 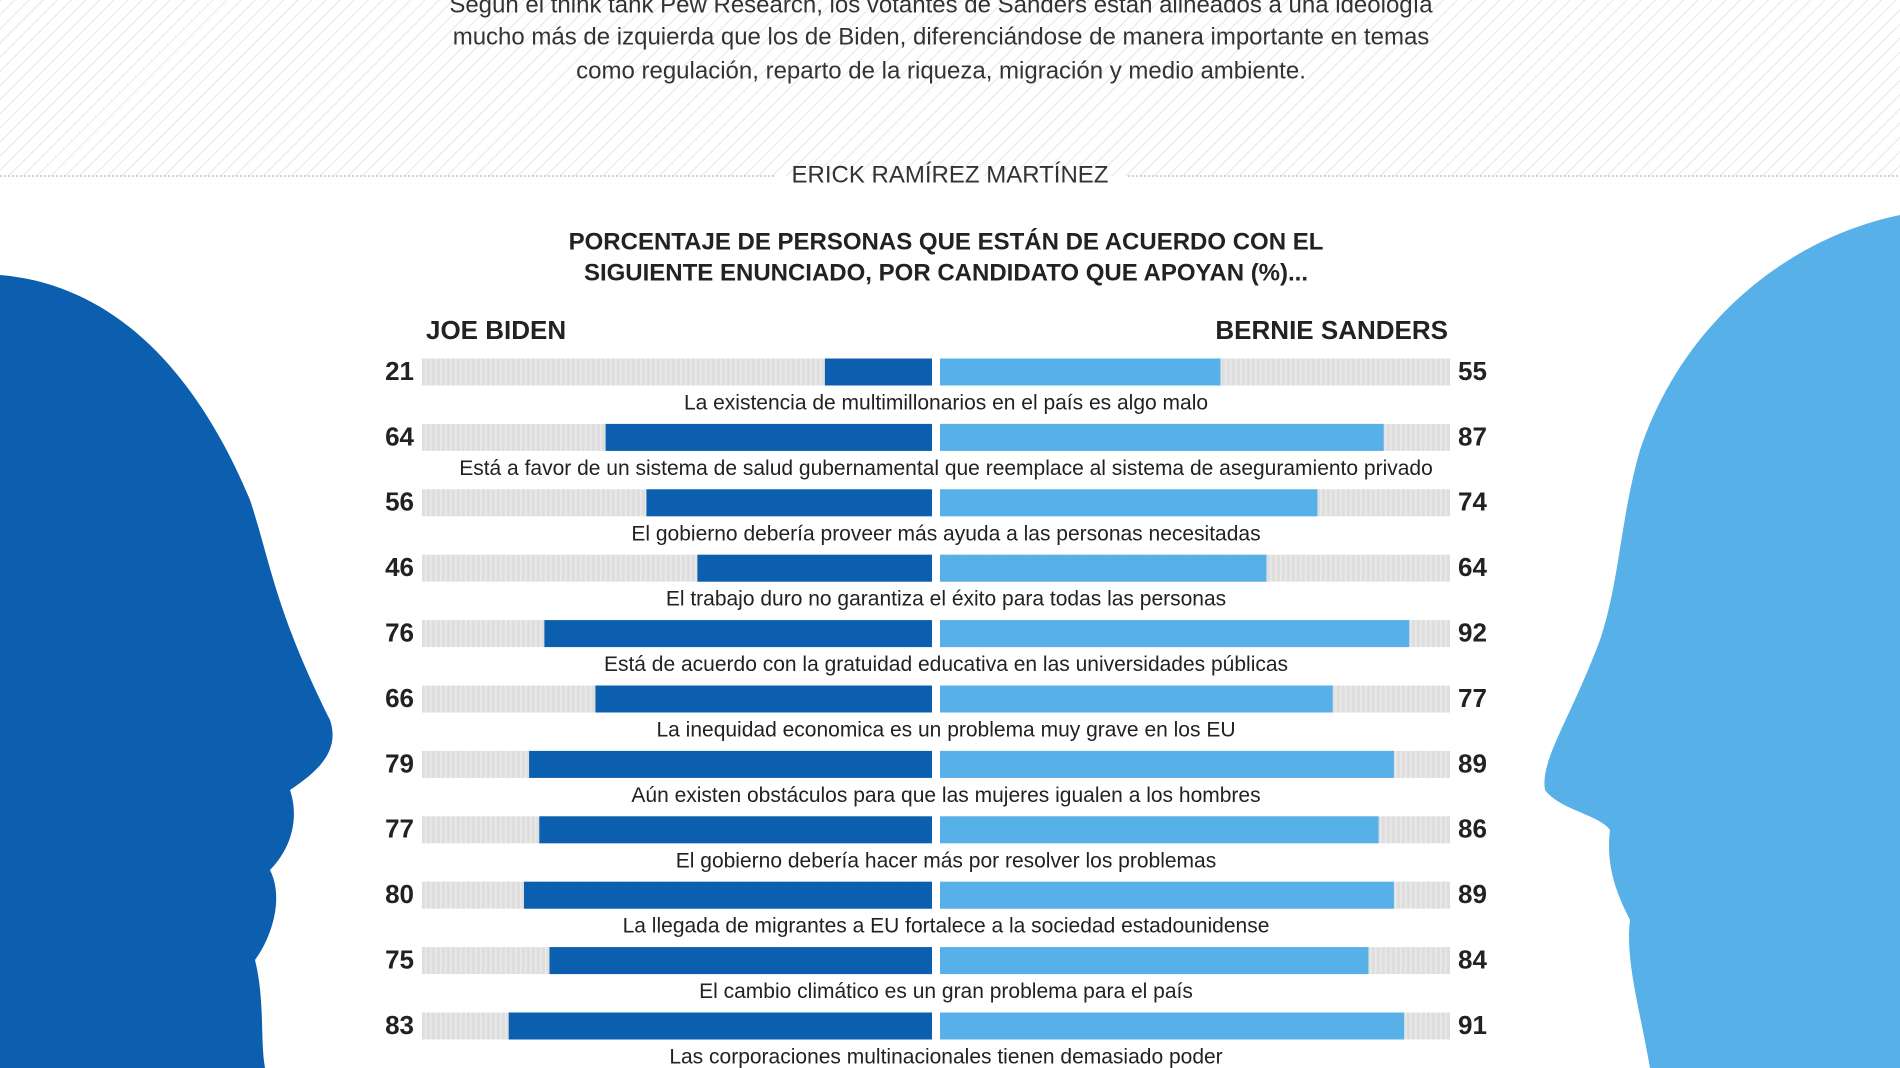 I want to click on value-label: 84, so click(x=1472, y=959).